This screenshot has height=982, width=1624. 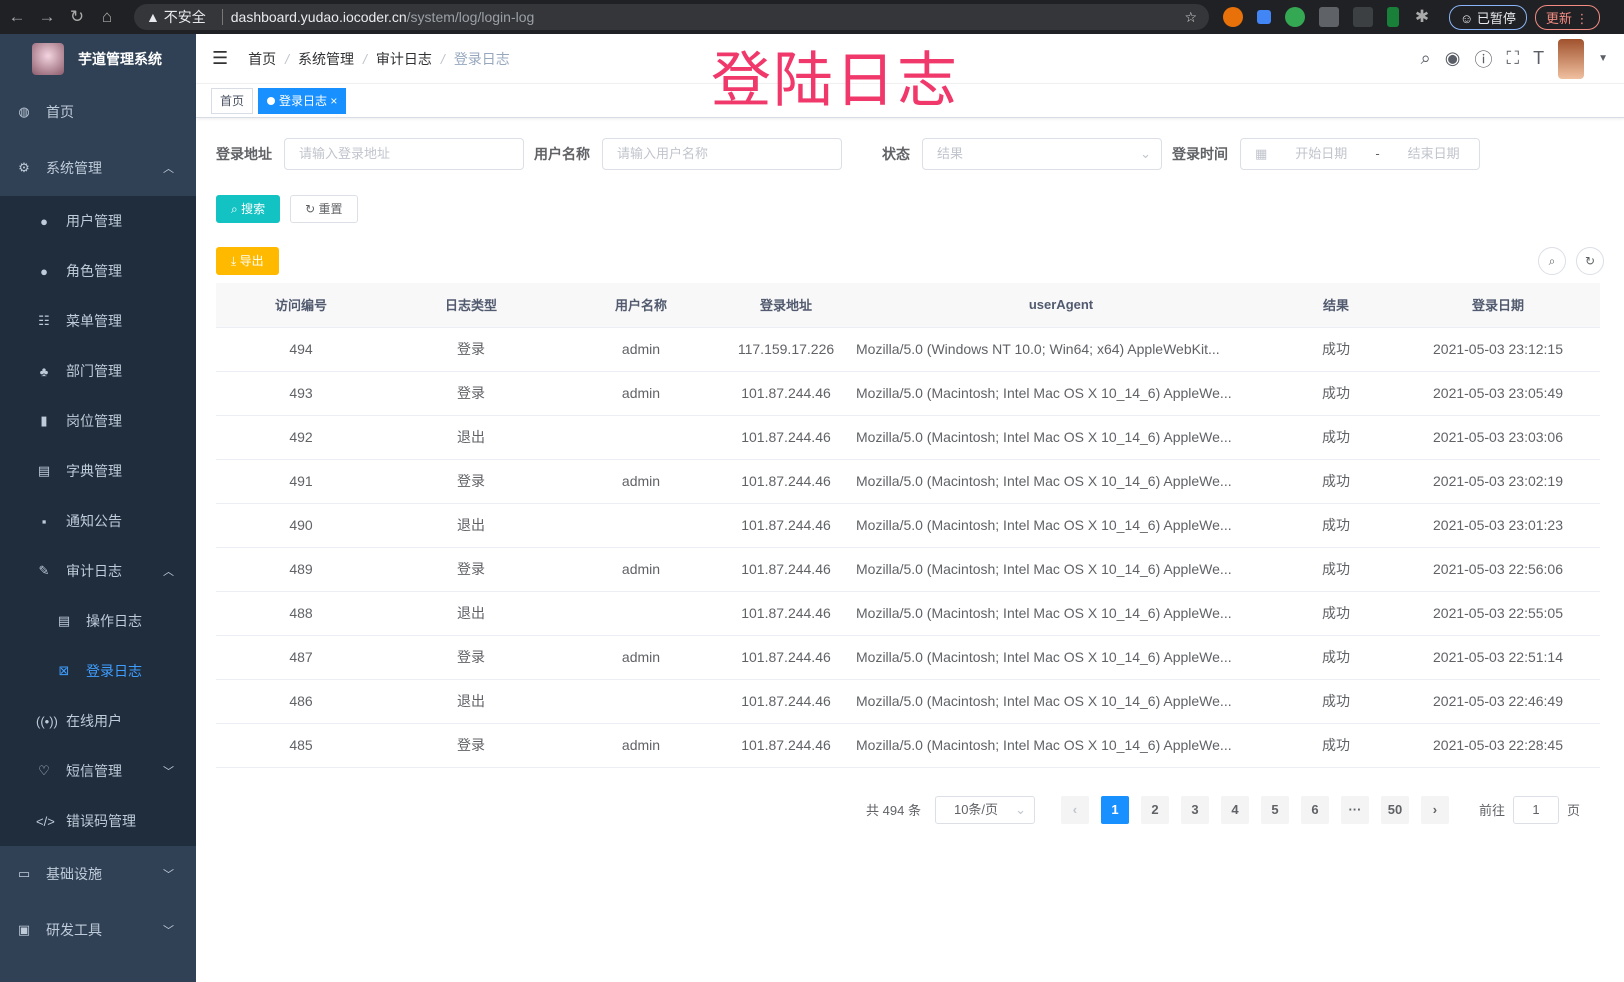 I want to click on breadcrumb-item: 审计日志, so click(x=403, y=58).